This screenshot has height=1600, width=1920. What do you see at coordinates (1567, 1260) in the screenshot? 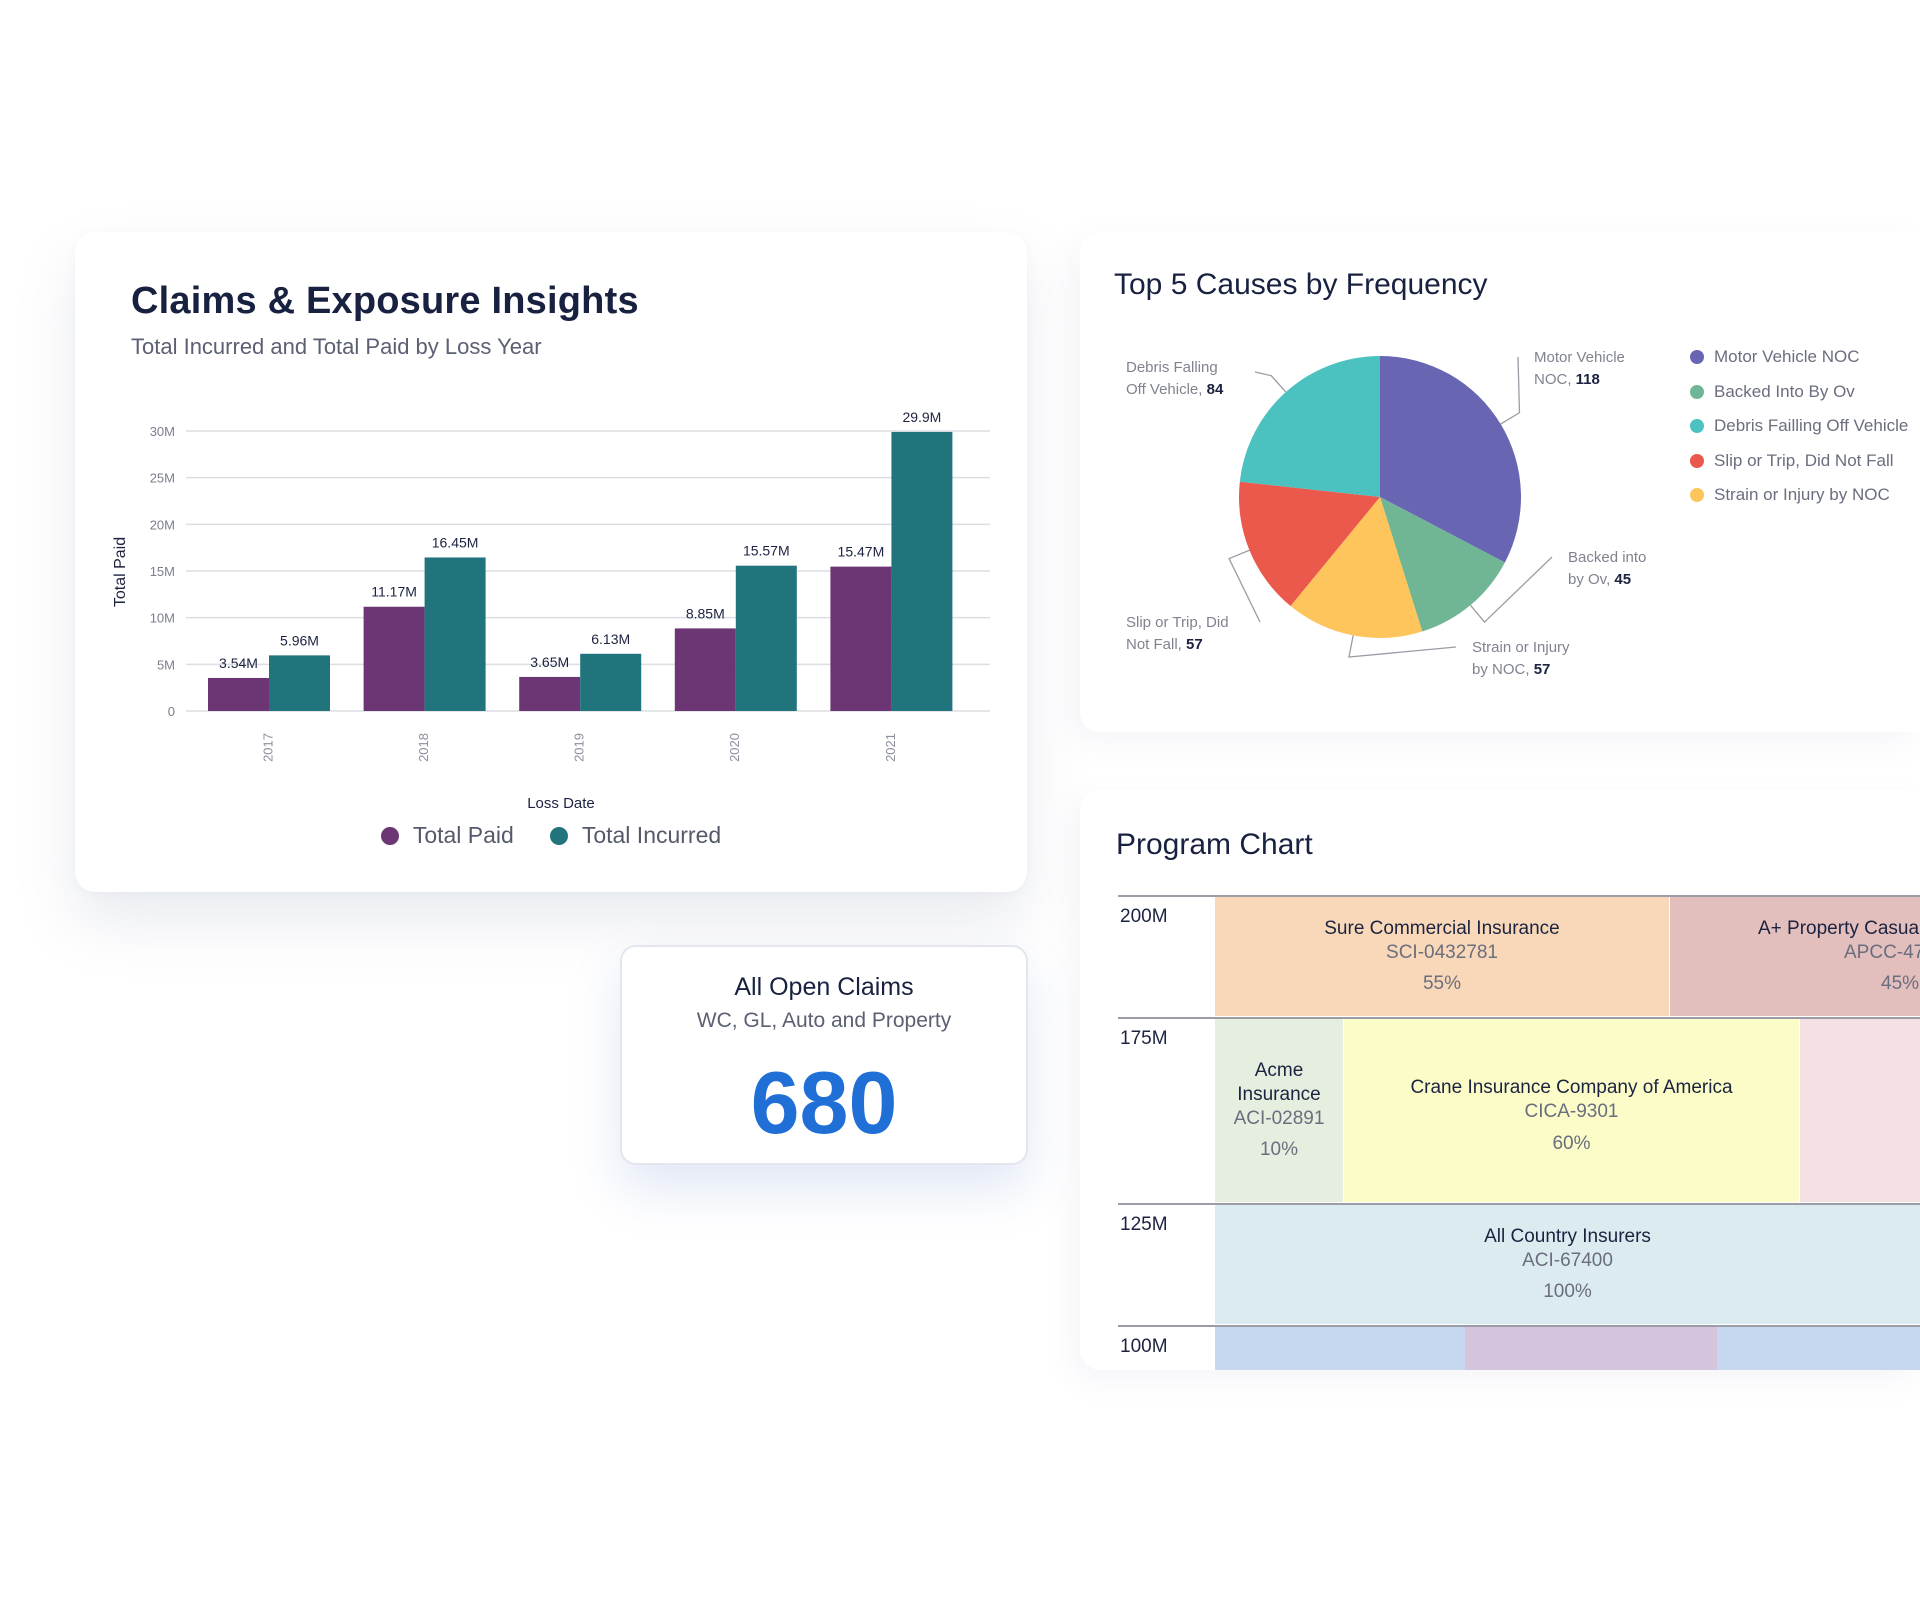
I see `program-layer-code: ACI-67400` at bounding box center [1567, 1260].